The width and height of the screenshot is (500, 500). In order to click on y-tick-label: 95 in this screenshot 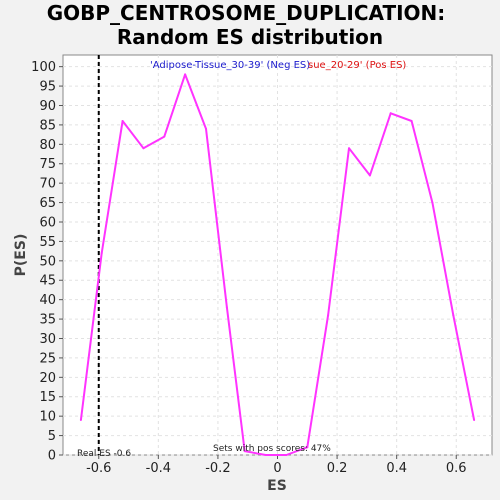, I will do `click(47, 87)`.